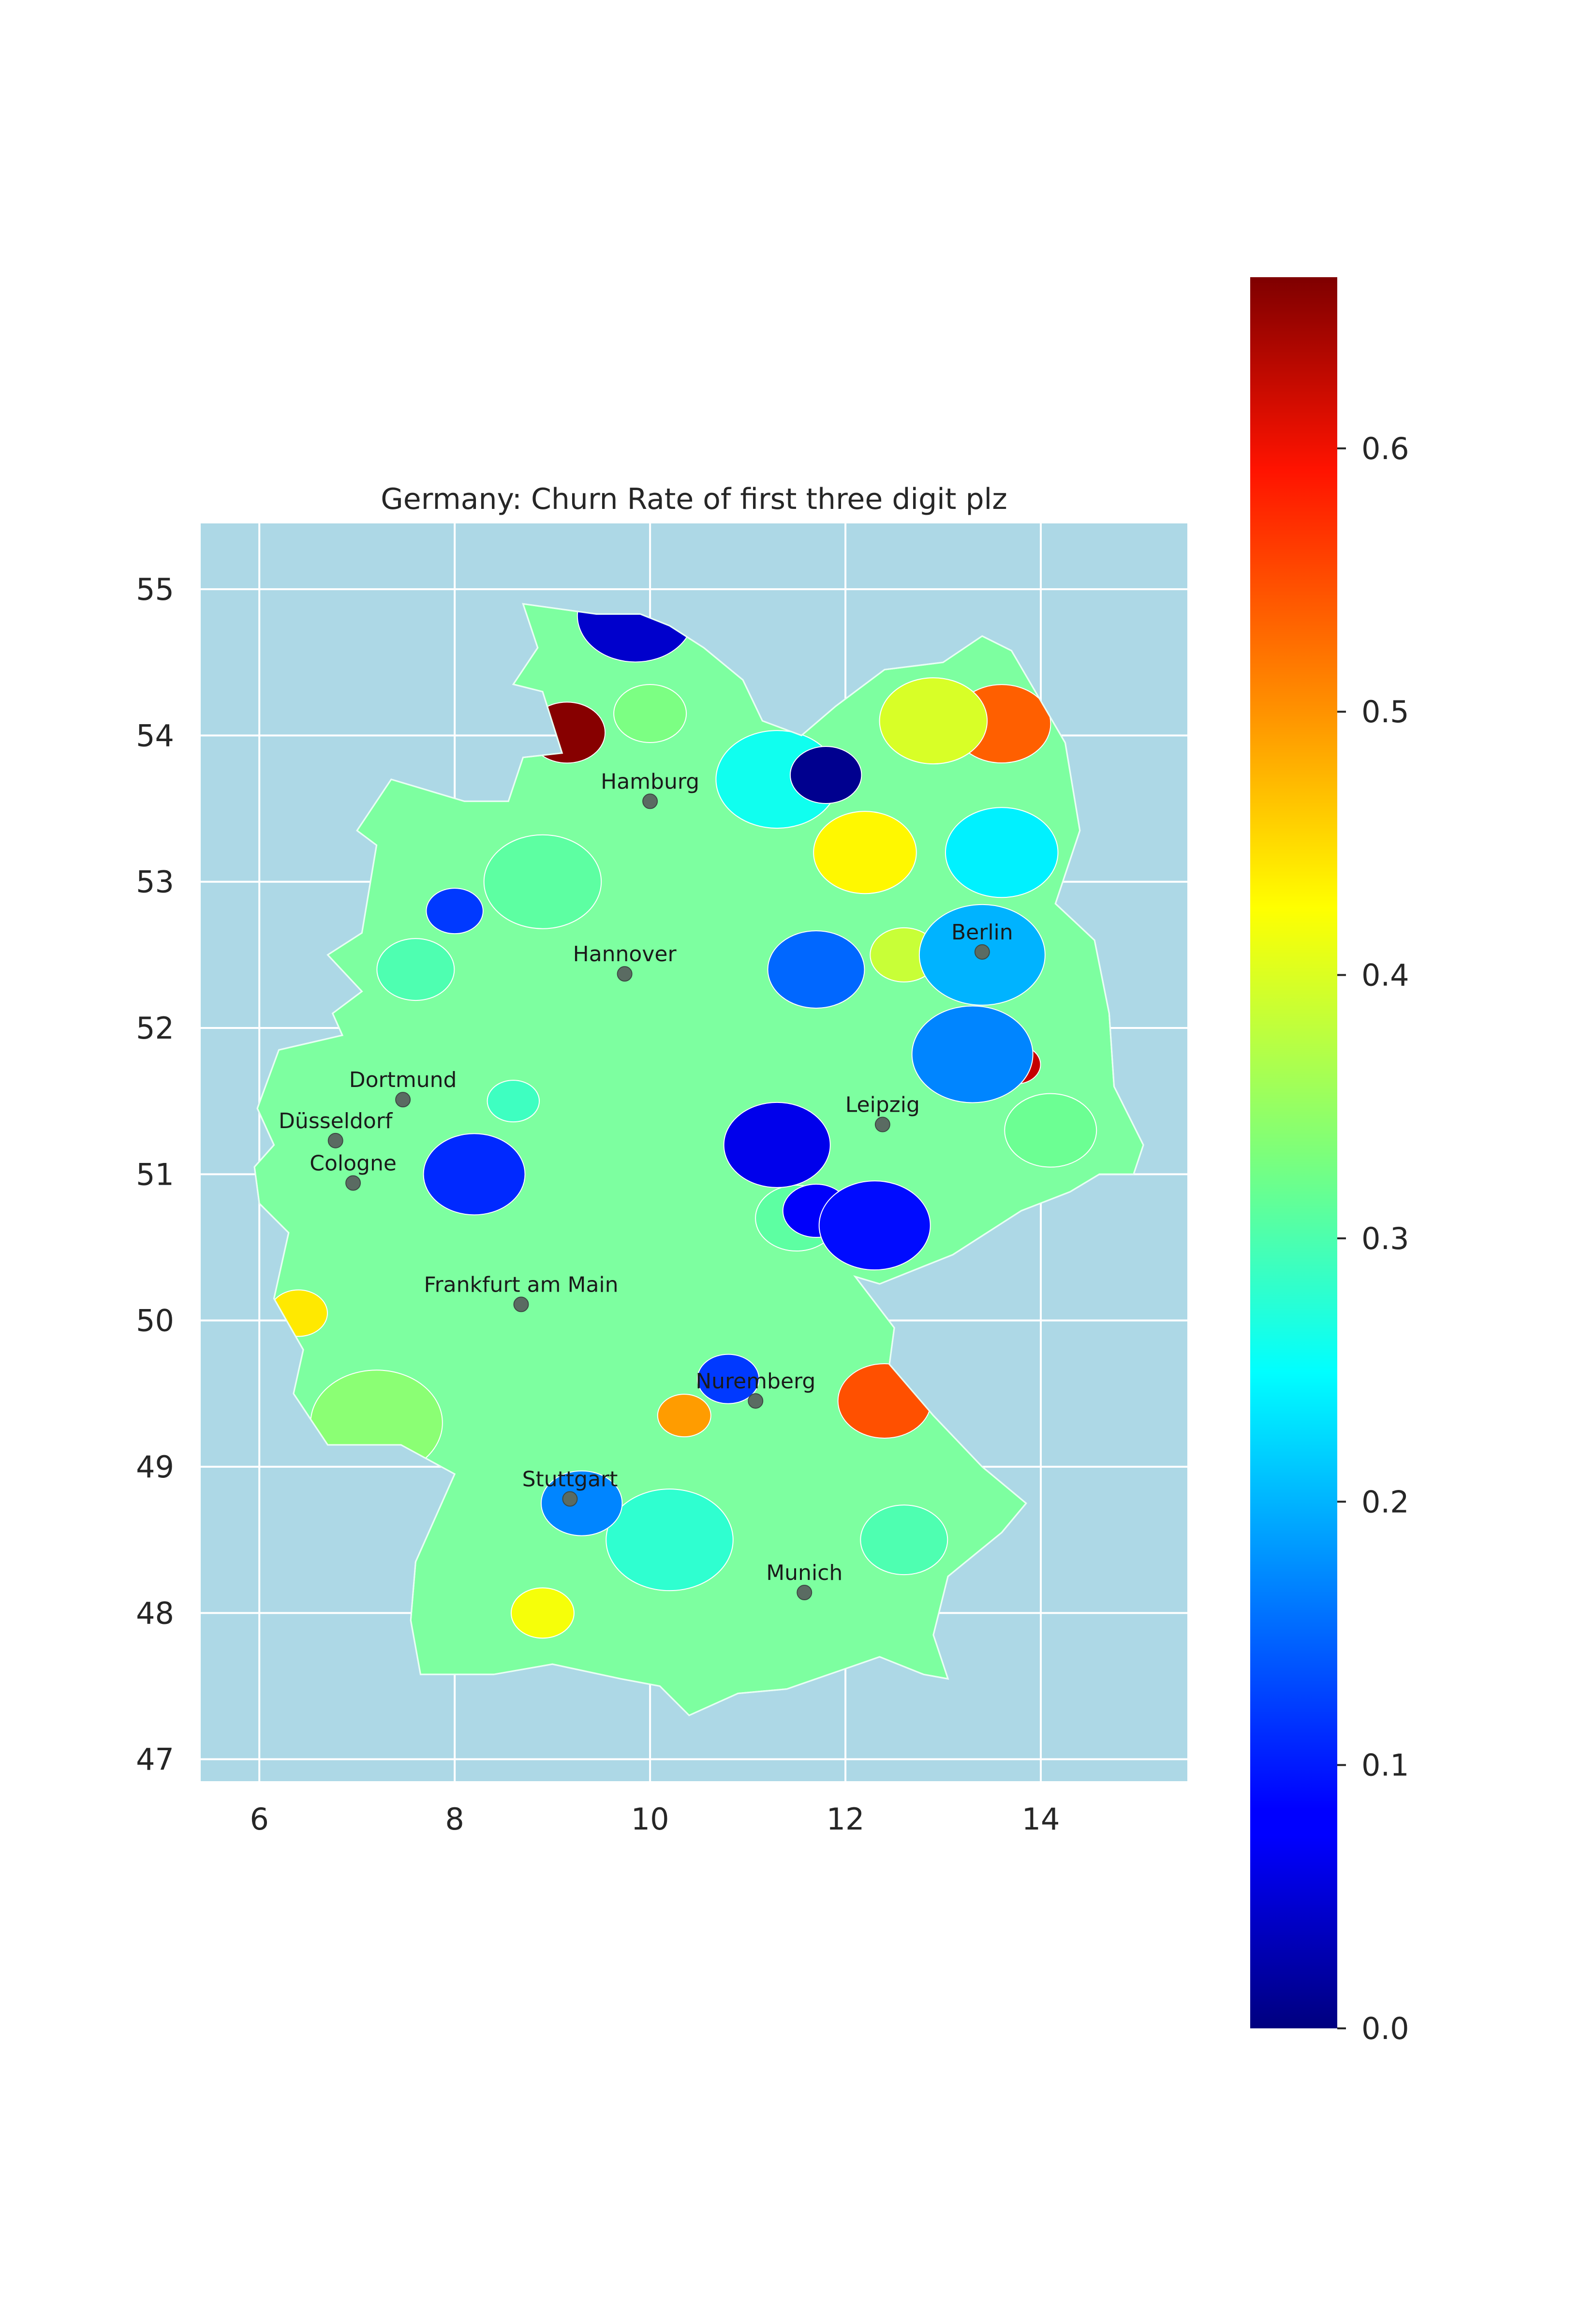  What do you see at coordinates (155, 882) in the screenshot?
I see `y-tick-label: 53` at bounding box center [155, 882].